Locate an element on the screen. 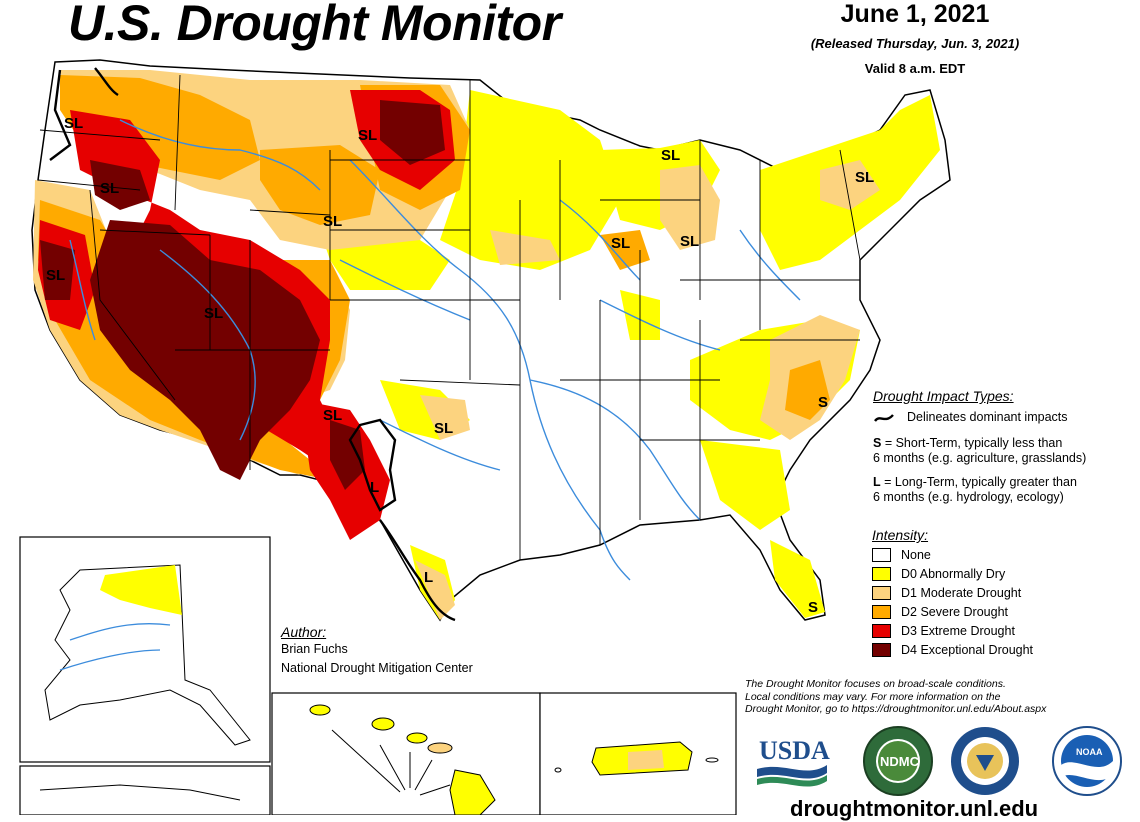 The height and width of the screenshot is (822, 1140). intensity-label: D3 Extreme Drought is located at coordinates (958, 630).